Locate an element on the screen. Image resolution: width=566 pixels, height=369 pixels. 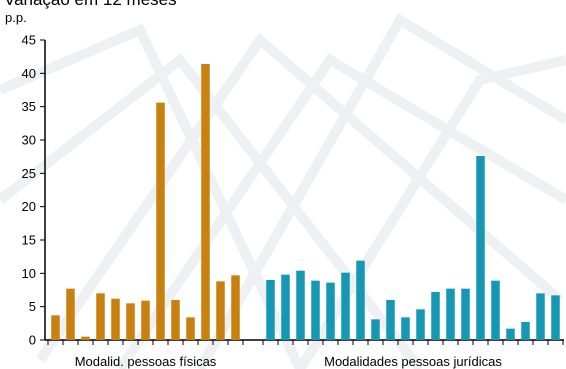
group-label-pf: Modalid. pessoas físicas is located at coordinates (146, 361).